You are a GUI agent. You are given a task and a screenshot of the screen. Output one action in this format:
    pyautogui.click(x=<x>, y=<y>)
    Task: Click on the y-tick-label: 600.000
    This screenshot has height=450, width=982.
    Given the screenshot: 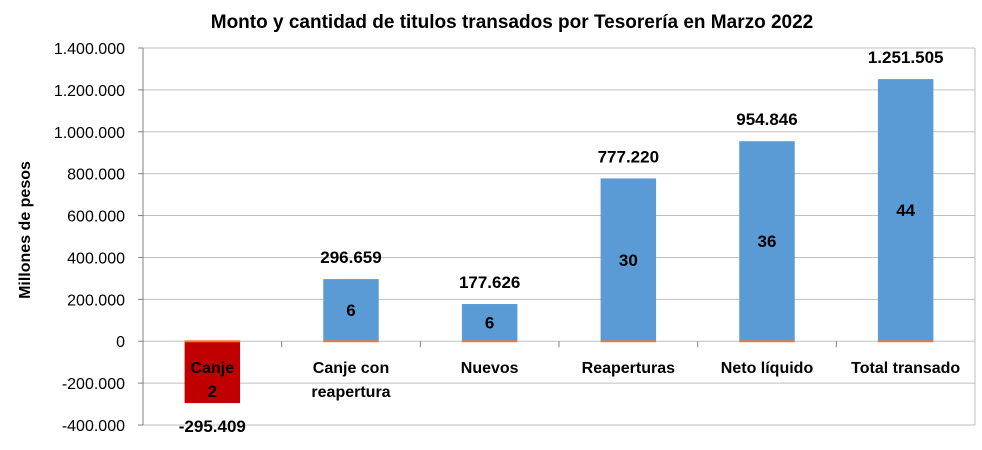 What is the action you would take?
    pyautogui.click(x=96, y=217)
    